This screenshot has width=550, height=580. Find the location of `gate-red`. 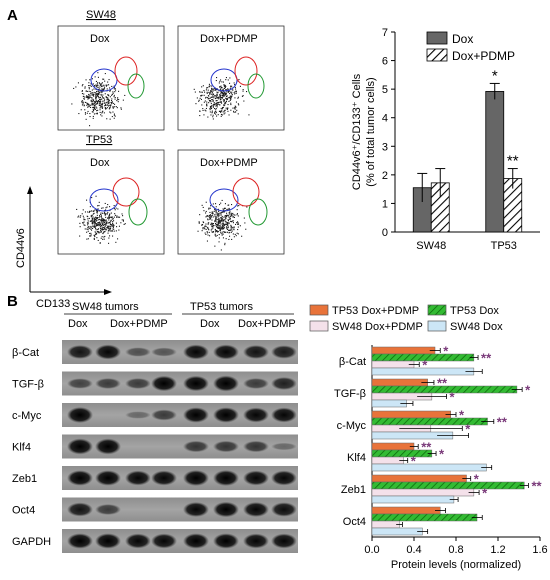

gate-red is located at coordinates (126, 71).